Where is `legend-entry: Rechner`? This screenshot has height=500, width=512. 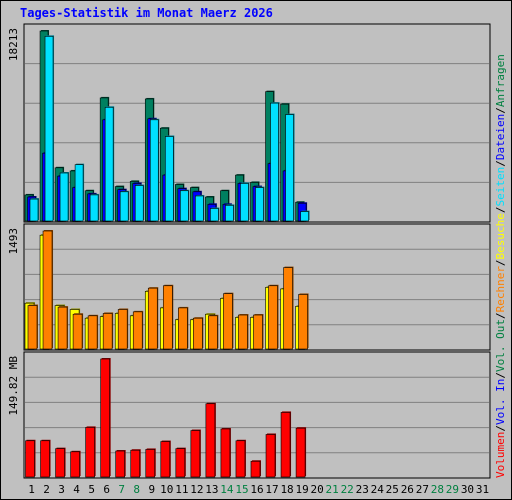
legend-entry: Rechner is located at coordinates (500, 289).